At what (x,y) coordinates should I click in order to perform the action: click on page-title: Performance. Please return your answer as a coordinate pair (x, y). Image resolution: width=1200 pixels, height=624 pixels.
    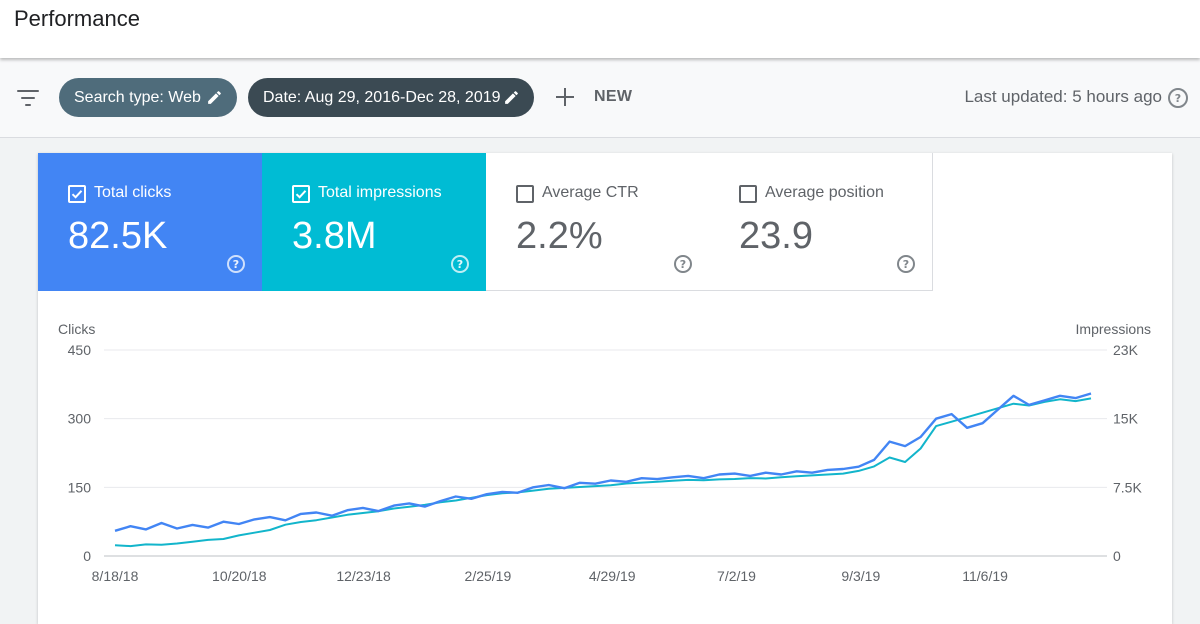
    Looking at the image, I should click on (77, 18).